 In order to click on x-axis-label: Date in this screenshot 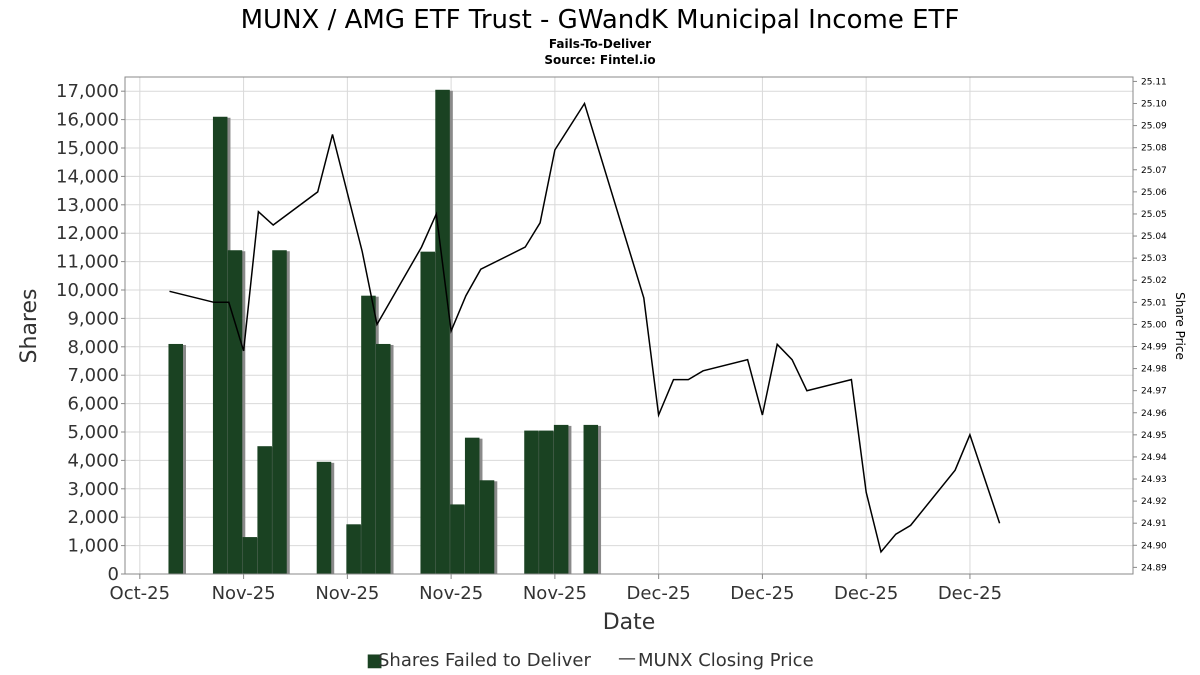, I will do `click(629, 622)`.